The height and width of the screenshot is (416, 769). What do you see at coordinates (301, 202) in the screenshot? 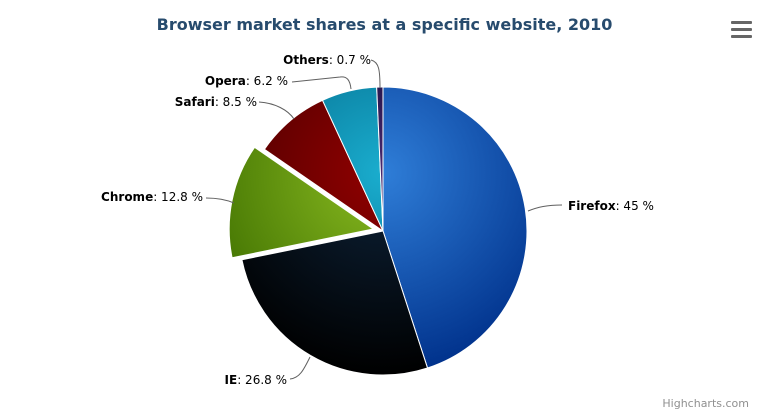
I see `pie-slice-chrome` at bounding box center [301, 202].